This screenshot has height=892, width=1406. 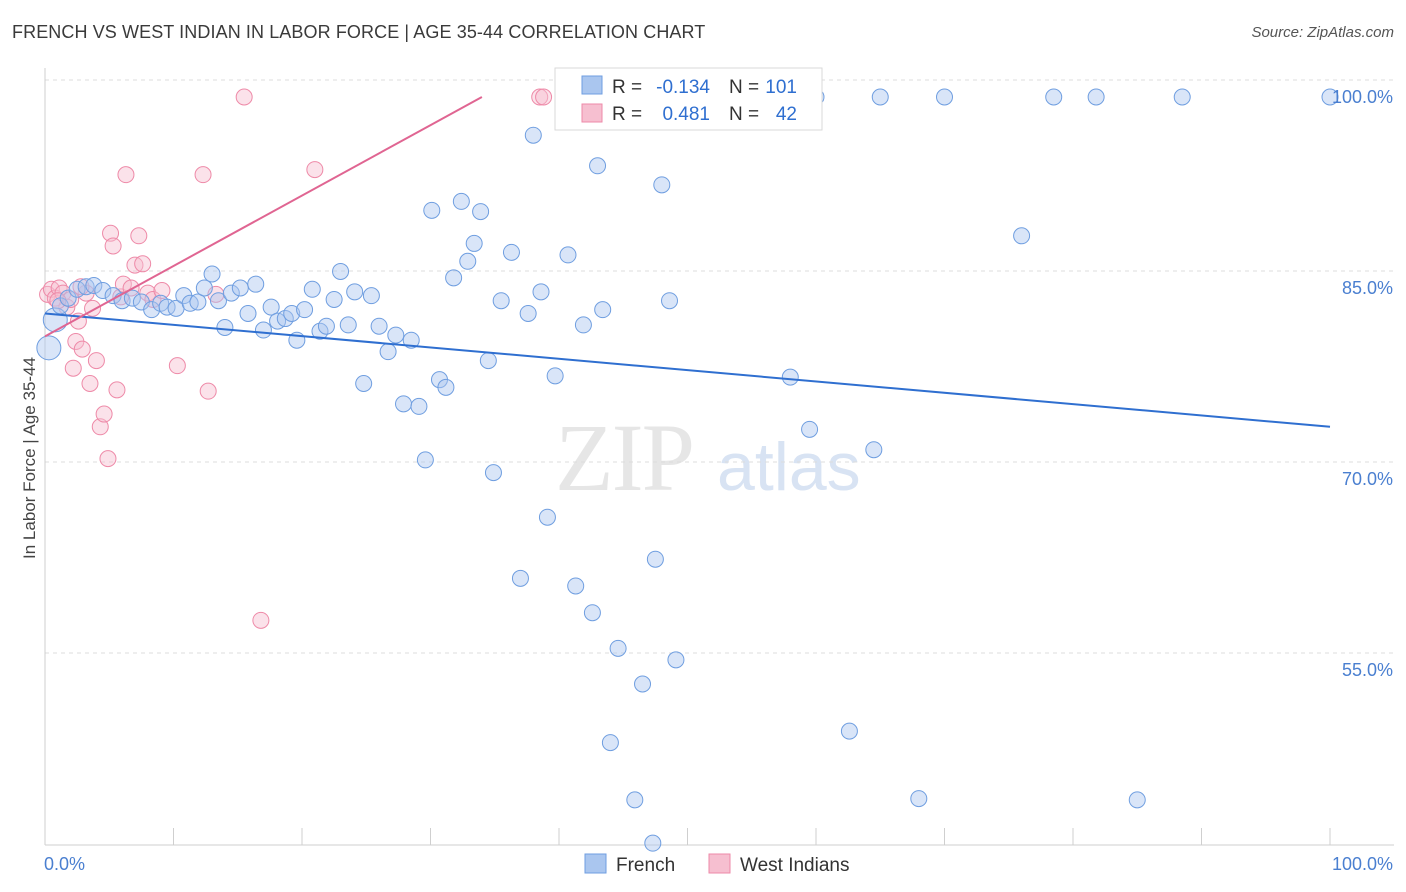 What do you see at coordinates (592, 113) in the screenshot?
I see `west-indians-swatch` at bounding box center [592, 113].